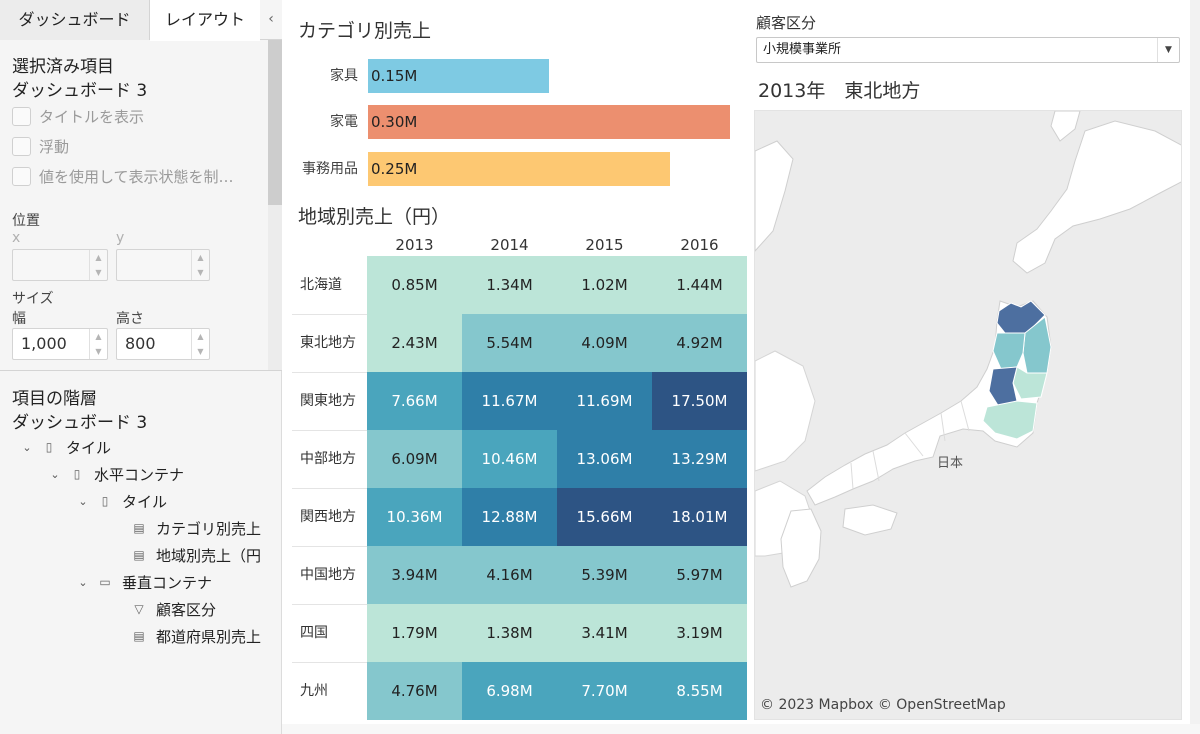 The width and height of the screenshot is (1200, 734). I want to click on collapse-panel-icon: ‹, so click(271, 19).